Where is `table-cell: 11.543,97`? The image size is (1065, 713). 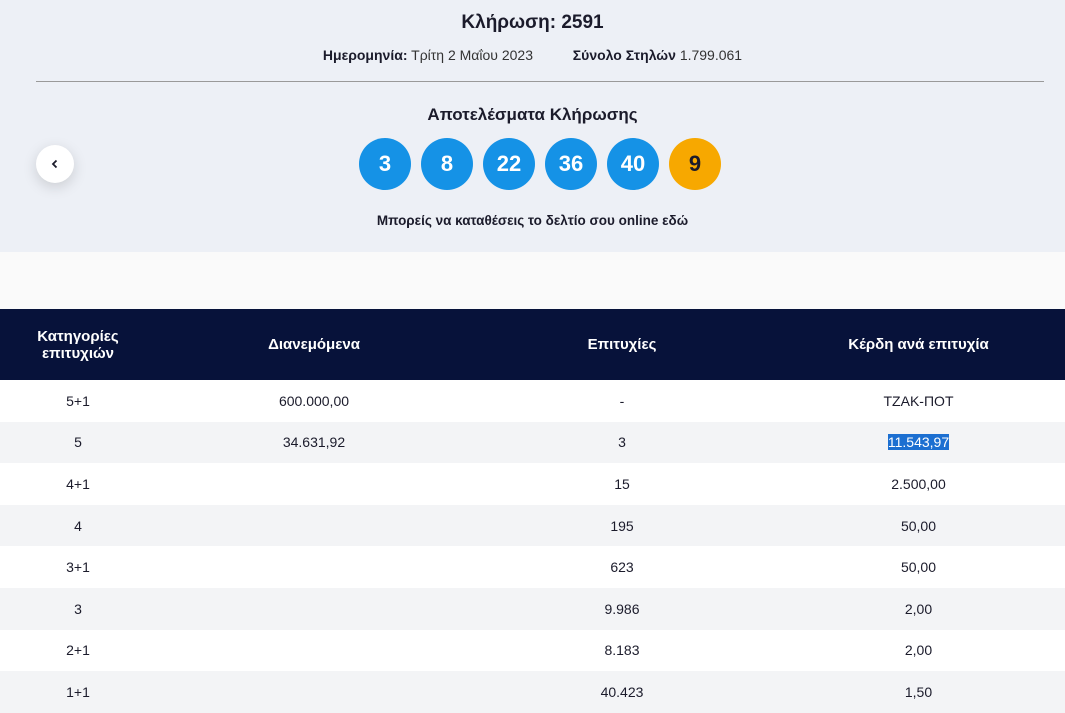
table-cell: 11.543,97 is located at coordinates (918, 442).